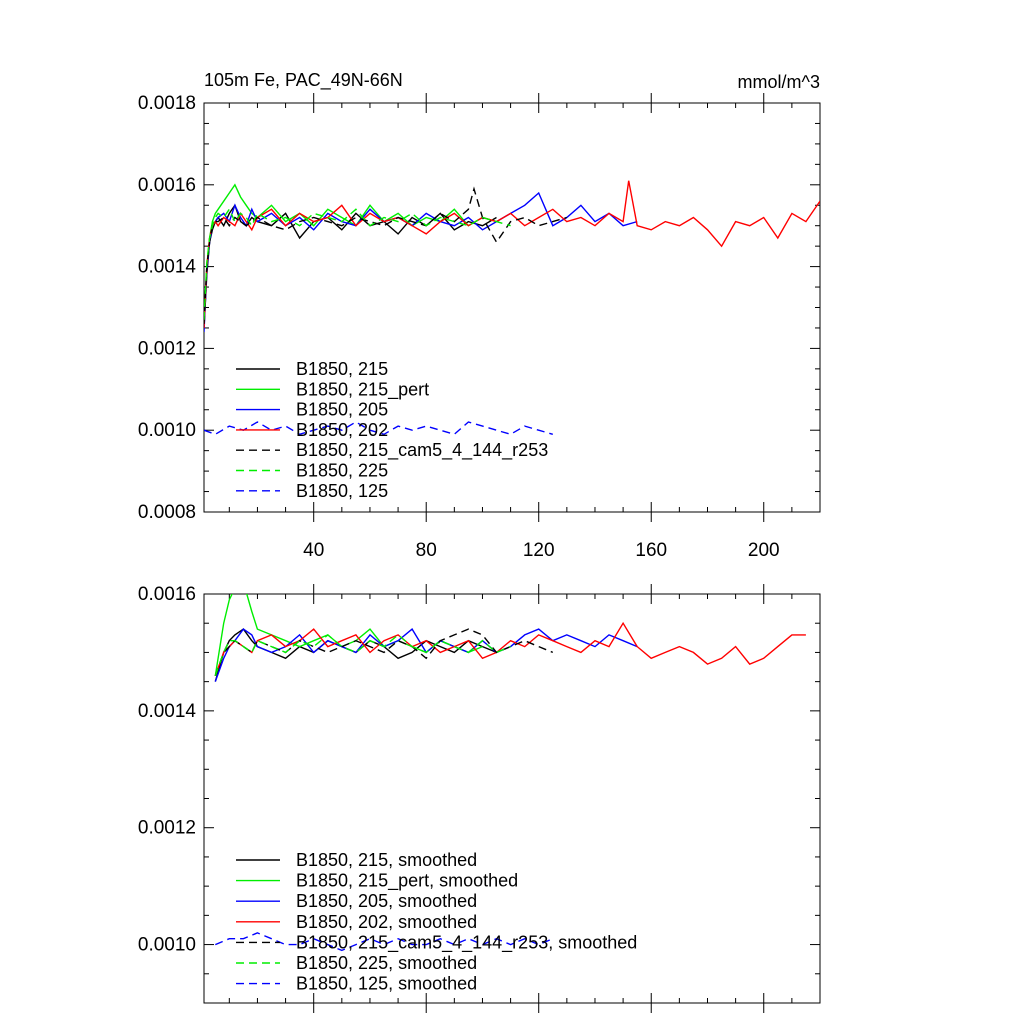 This screenshot has height=1029, width=1024. What do you see at coordinates (313, 550) in the screenshot?
I see `x-tick-label: 40` at bounding box center [313, 550].